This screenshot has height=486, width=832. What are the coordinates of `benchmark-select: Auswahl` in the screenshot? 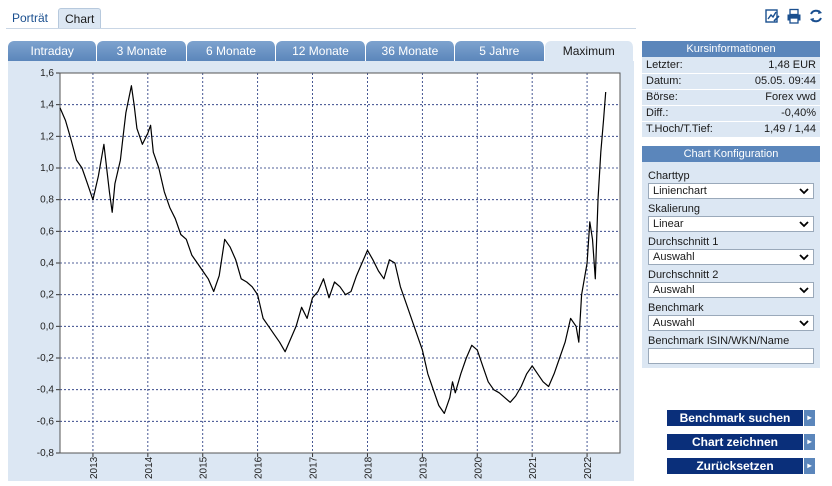 It's located at (731, 322).